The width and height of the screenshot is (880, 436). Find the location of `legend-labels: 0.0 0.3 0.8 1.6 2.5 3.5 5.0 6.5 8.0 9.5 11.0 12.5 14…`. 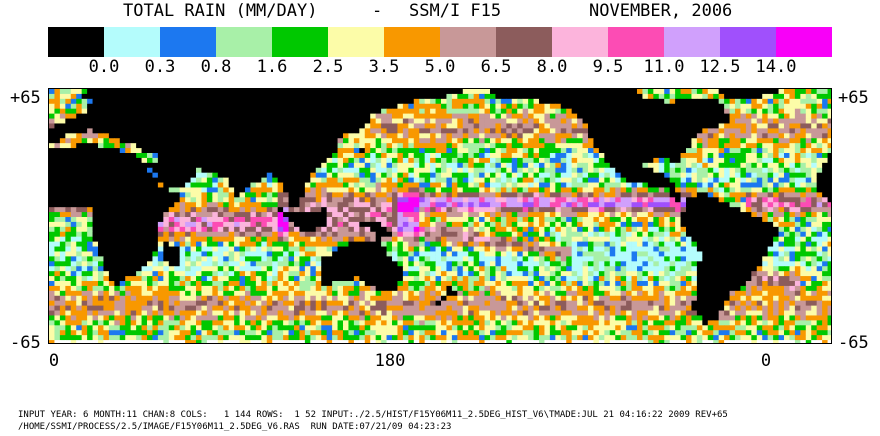

legend-labels: 0.0 0.3 0.8 1.6 2.5 3.5 5.0 6.5 8.0 9.5 11.0 12.5 14… is located at coordinates (440, 67).